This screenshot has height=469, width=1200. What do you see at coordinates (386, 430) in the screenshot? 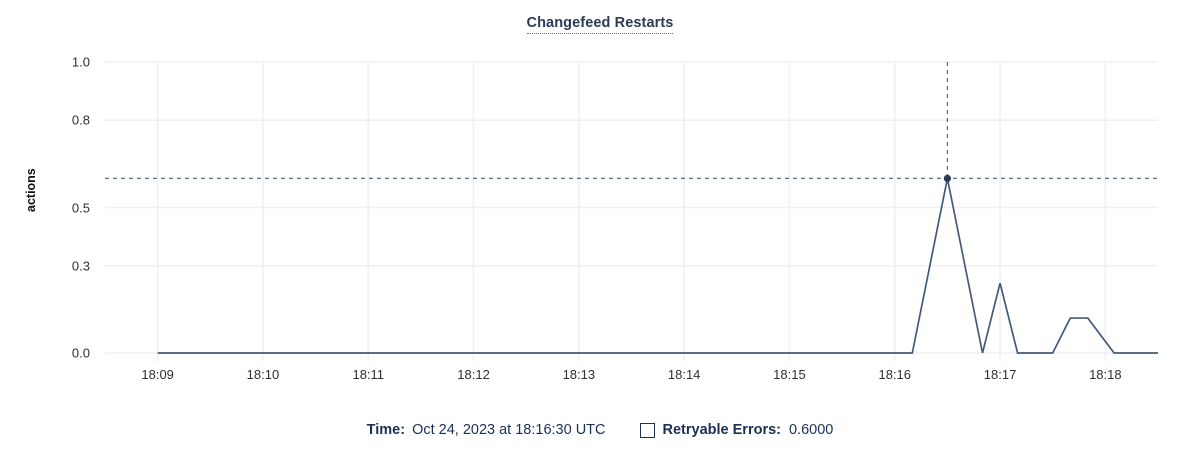
I see `time-label: Time:` at bounding box center [386, 430].